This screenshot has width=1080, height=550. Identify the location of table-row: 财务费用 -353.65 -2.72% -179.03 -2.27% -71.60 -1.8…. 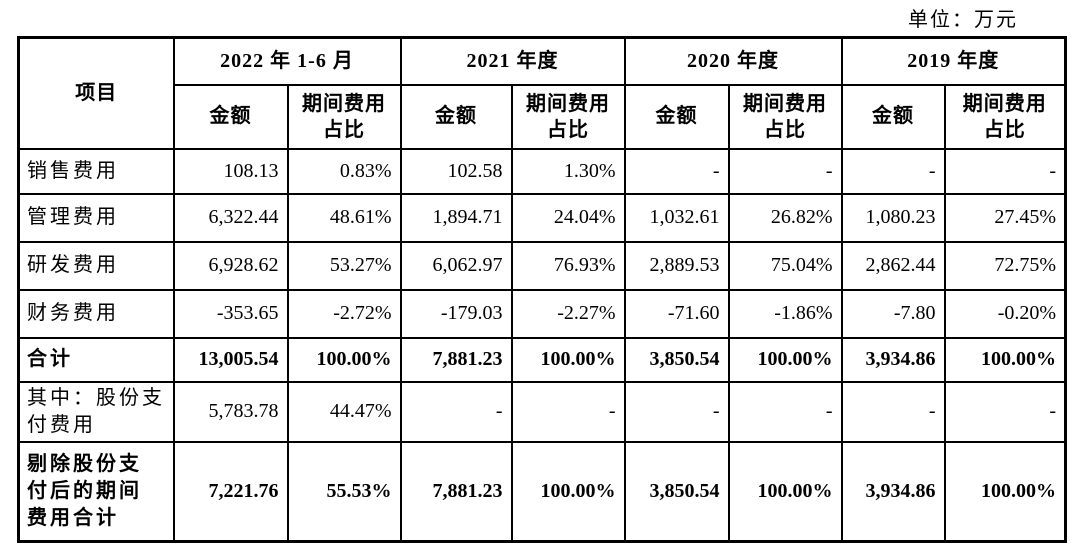
(542, 313).